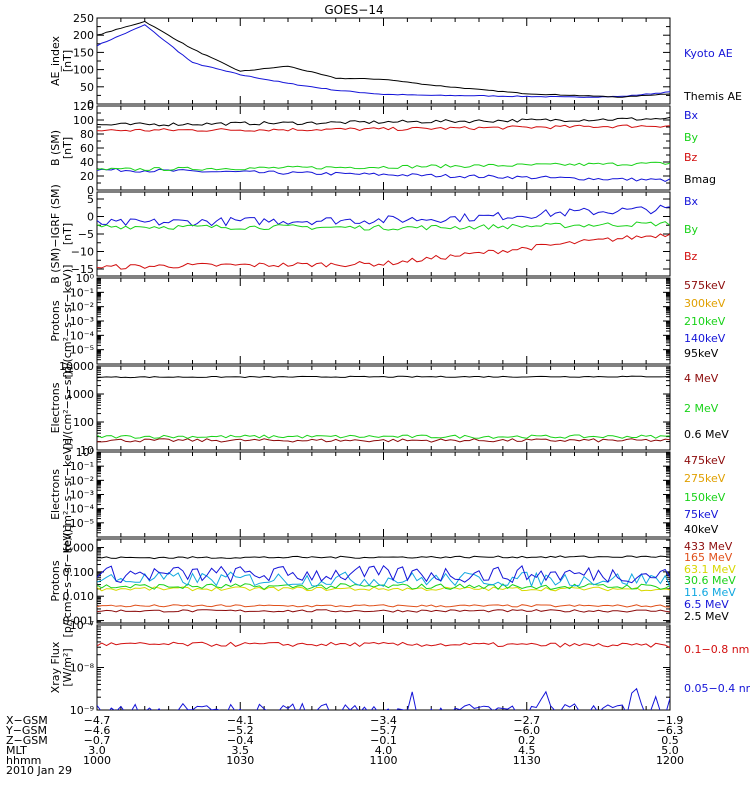 The width and height of the screenshot is (750, 800). Describe the element at coordinates (701, 378) in the screenshot. I see `legend-entry: 4 MeV` at that location.